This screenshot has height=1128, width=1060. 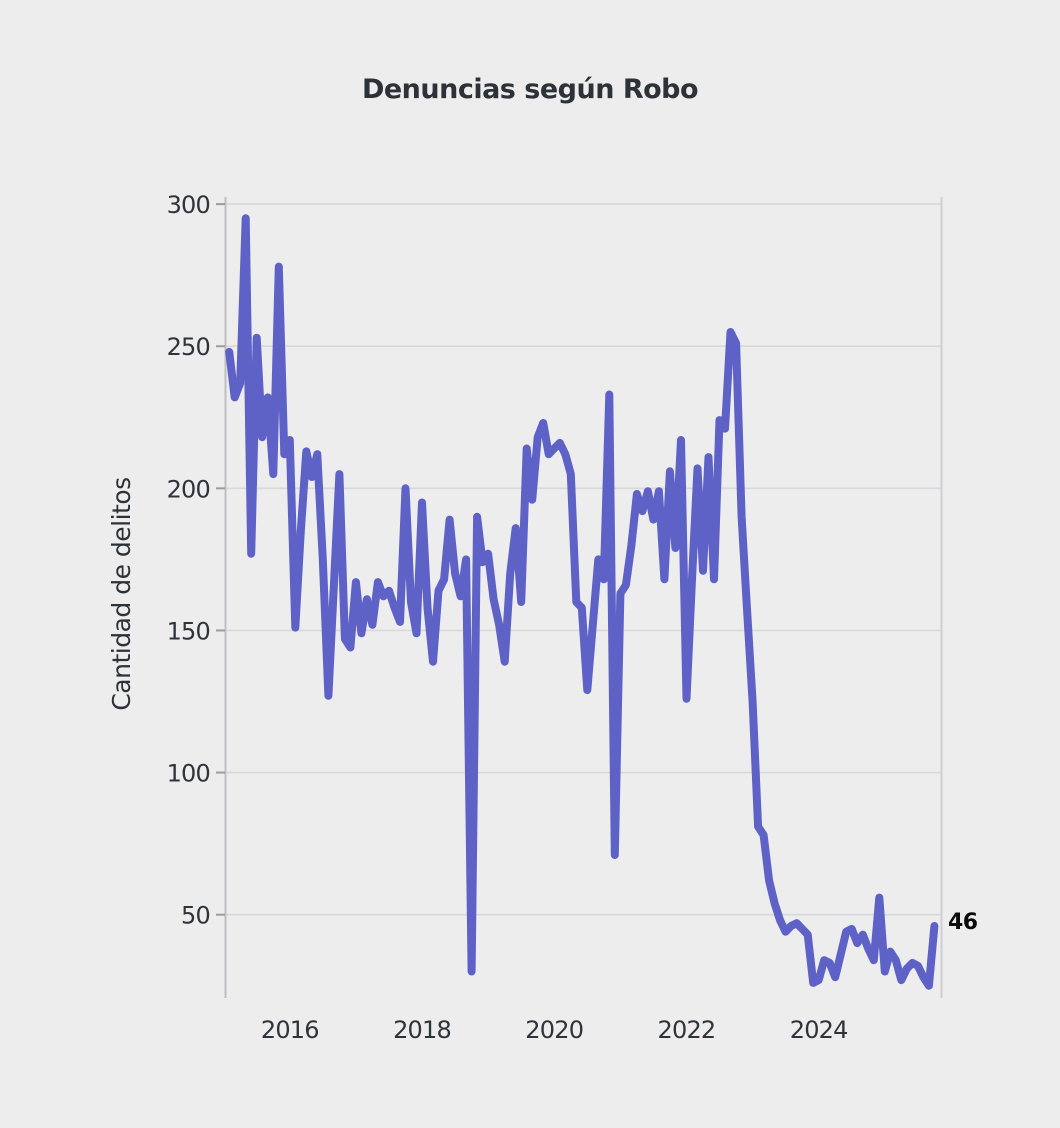 I want to click on y-tick-label: 150, so click(x=188, y=631).